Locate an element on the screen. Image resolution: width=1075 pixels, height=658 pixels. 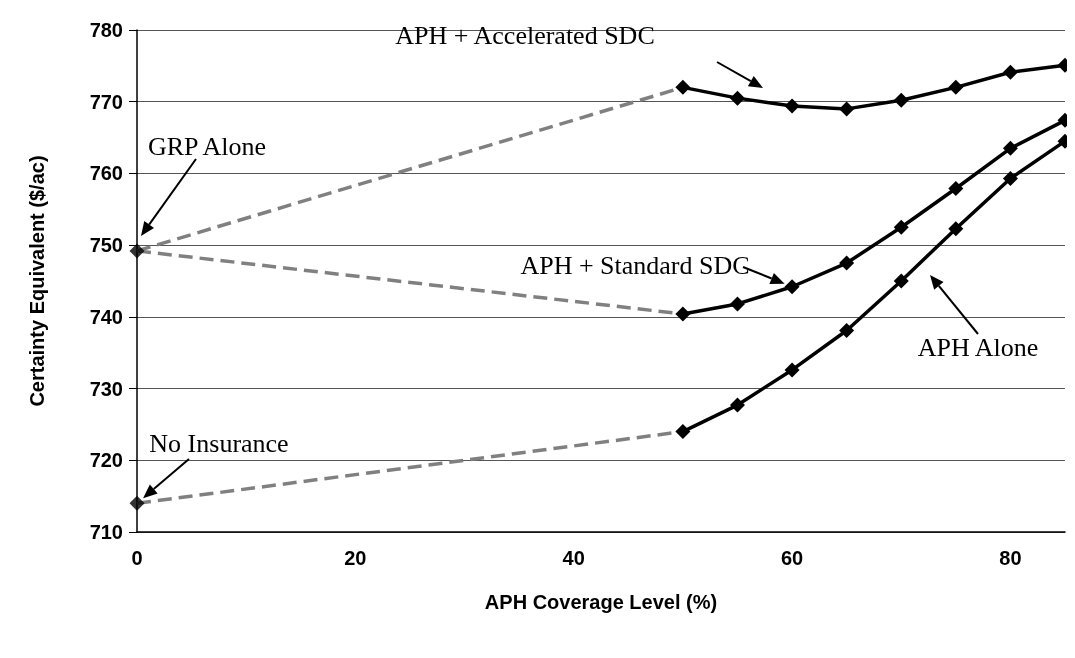
y-tick-label: 740 is located at coordinates (106, 316).